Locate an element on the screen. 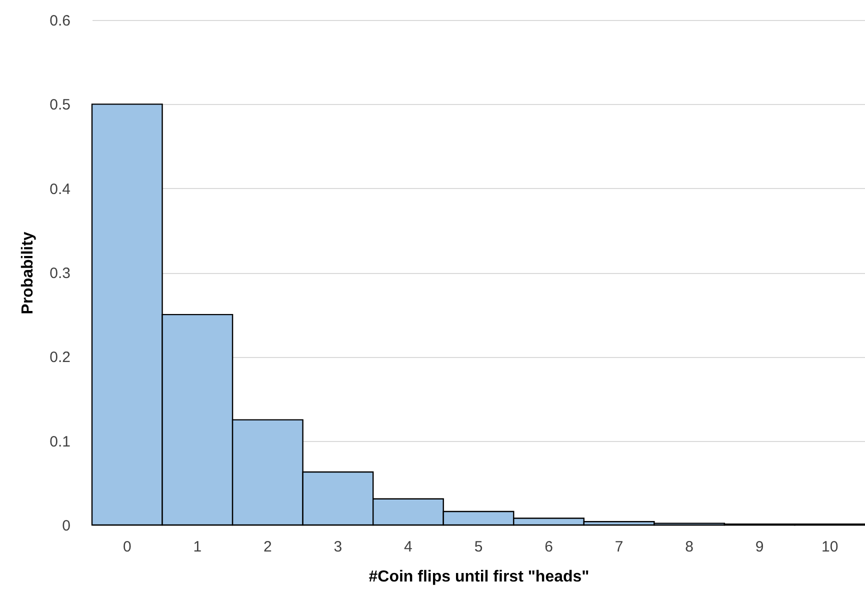  x-tick-label: 0 is located at coordinates (127, 547).